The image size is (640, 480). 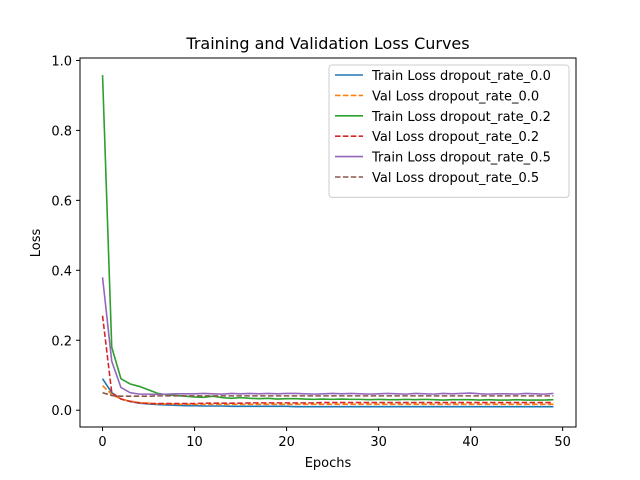 I want to click on y-axis-label: Loss, so click(x=36, y=243).